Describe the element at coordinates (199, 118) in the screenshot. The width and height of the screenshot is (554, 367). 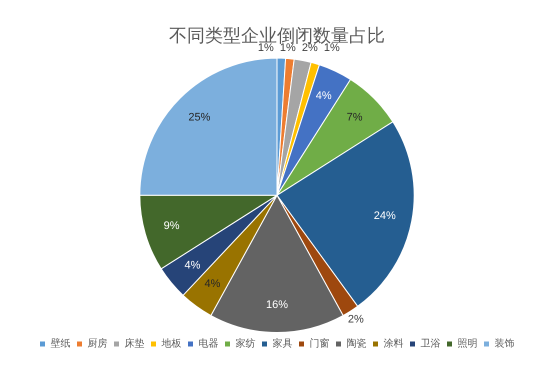
I see `data-label: 25%` at that location.